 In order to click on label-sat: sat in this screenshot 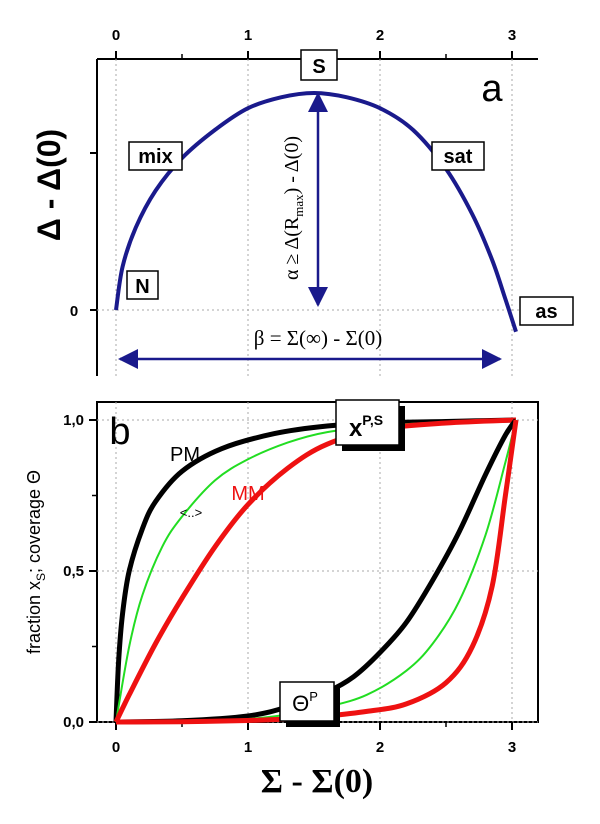, I will do `click(458, 157)`.